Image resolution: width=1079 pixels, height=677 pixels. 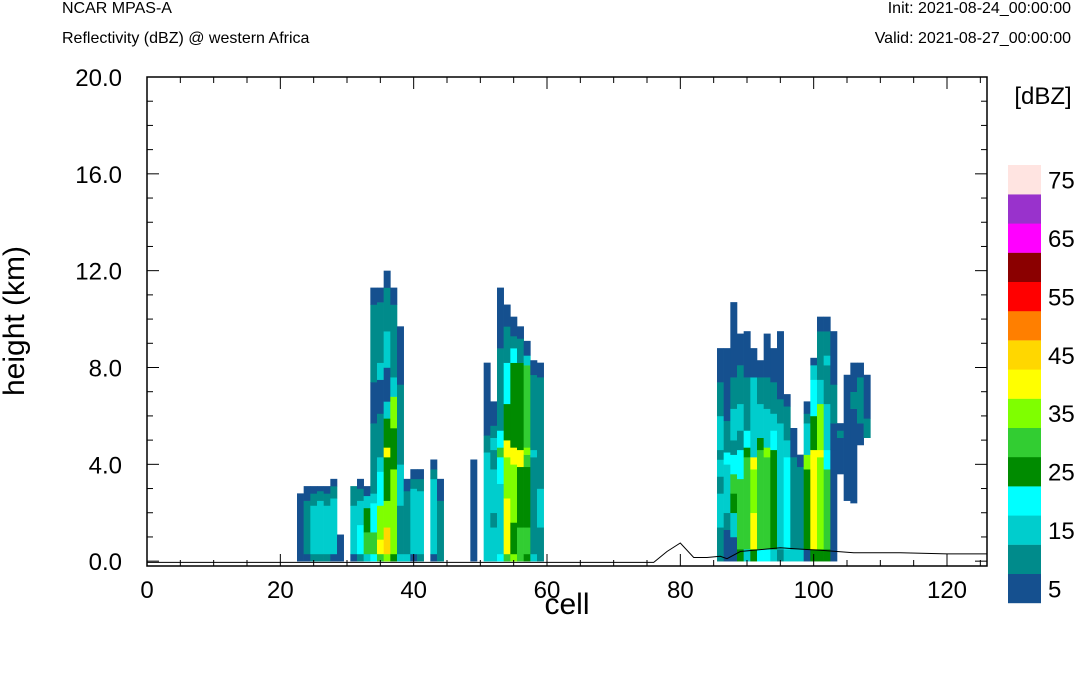 I want to click on y-tick-label: 16.0, so click(x=98, y=175).